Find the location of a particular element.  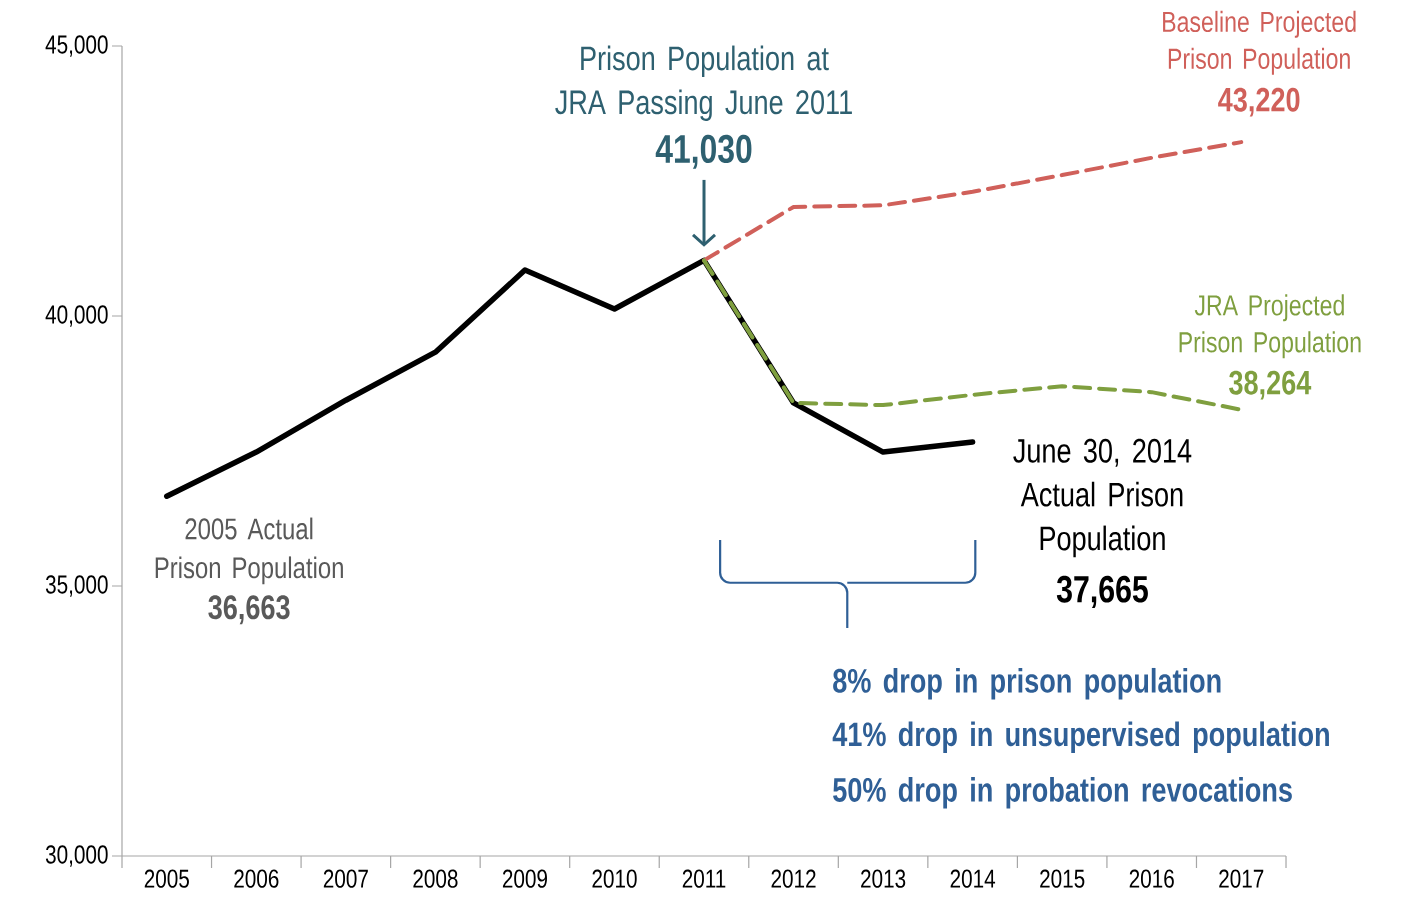

annotation: 41,030 is located at coordinates (703, 151).